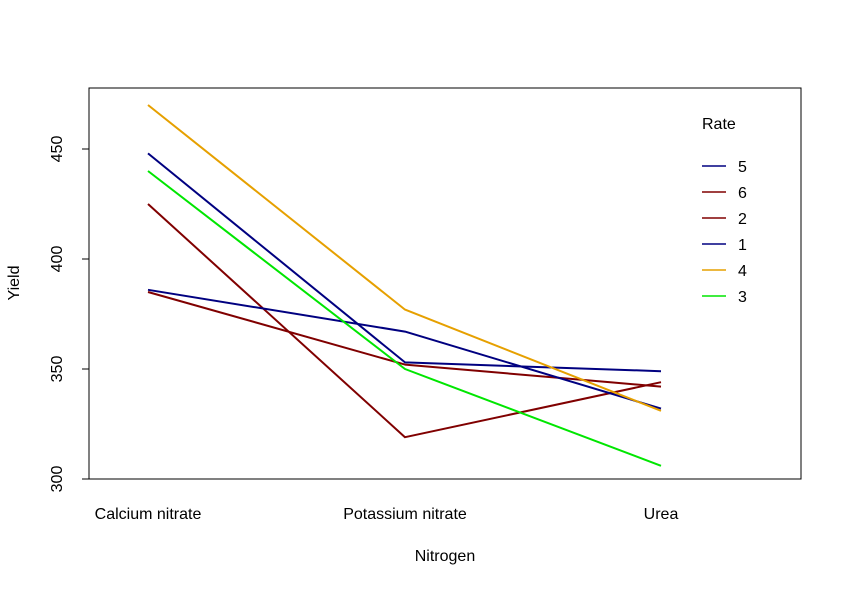 Image resolution: width=847 pixels, height=590 pixels. Describe the element at coordinates (57, 369) in the screenshot. I see `y-tick-label: 350` at that location.